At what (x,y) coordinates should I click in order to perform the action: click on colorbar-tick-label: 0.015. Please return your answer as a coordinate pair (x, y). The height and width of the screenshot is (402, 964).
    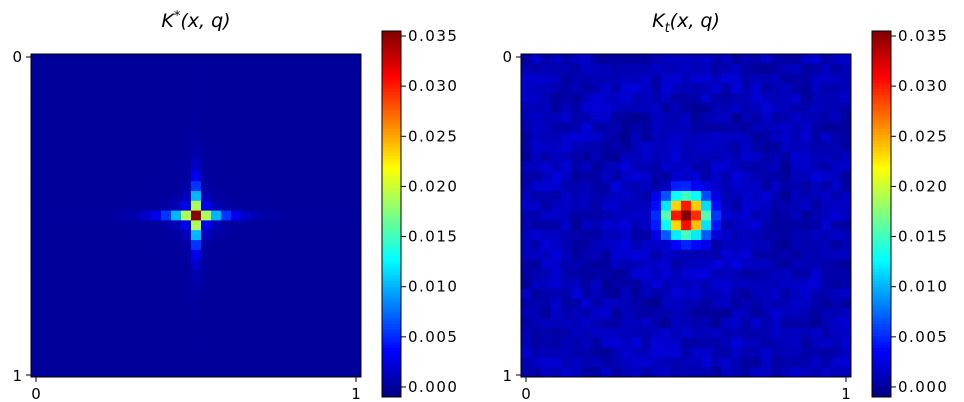
    Looking at the image, I should click on (923, 237).